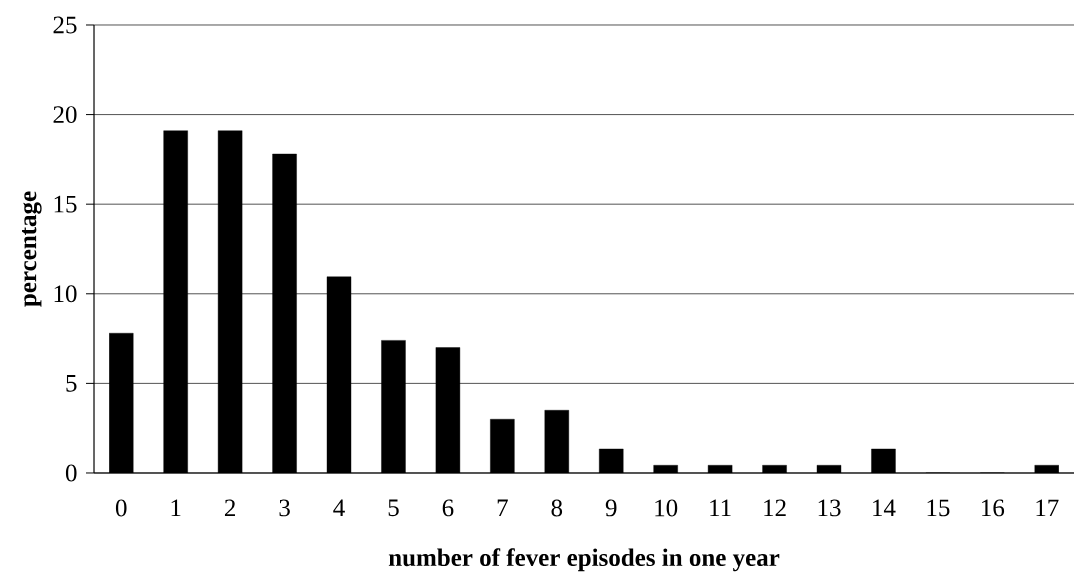 Image resolution: width=1077 pixels, height=573 pixels. I want to click on x-axis-title: number of fever episodes in one year, so click(584, 560).